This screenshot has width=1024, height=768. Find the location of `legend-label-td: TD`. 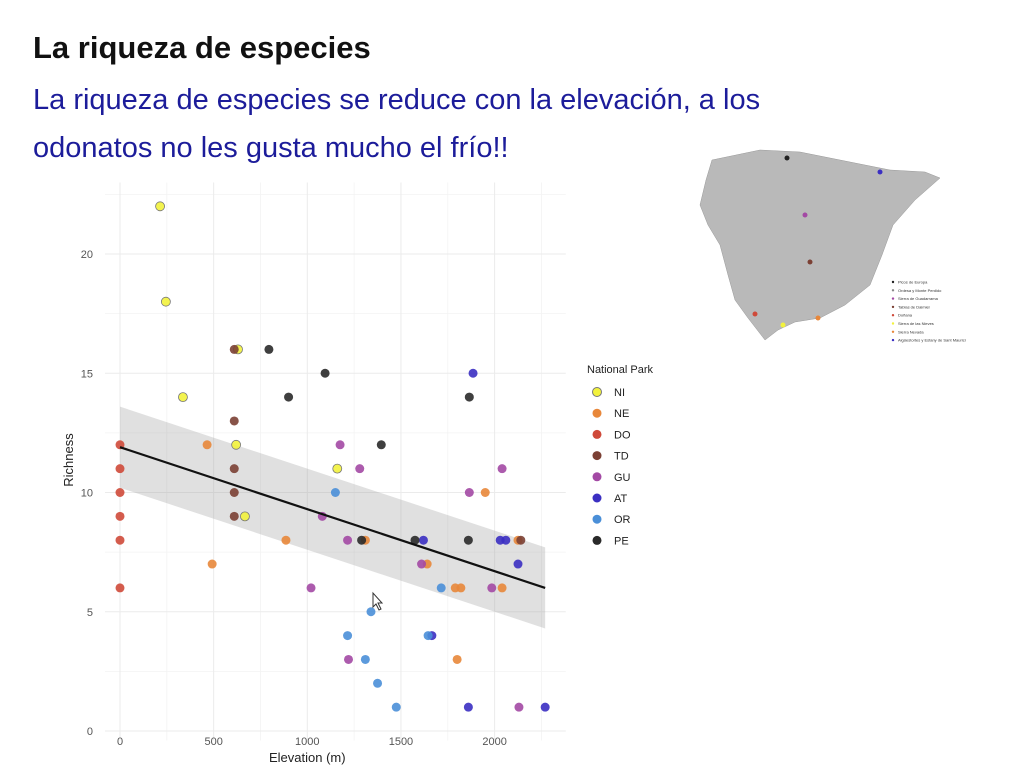

legend-label-td: TD is located at coordinates (621, 457).